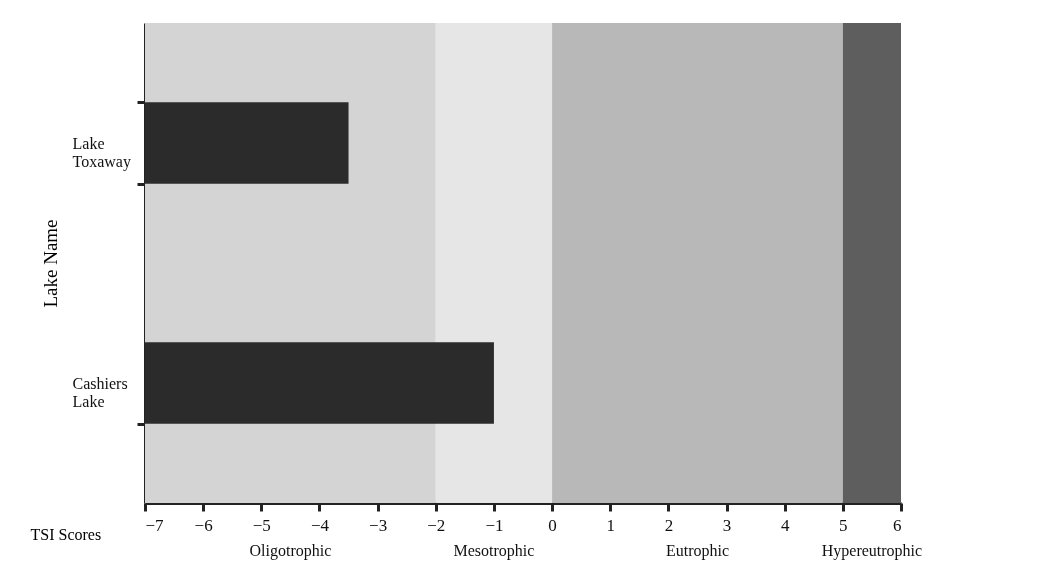 Image resolution: width=1037 pixels, height=581 pixels. Describe the element at coordinates (610, 525) in the screenshot. I see `x-tick-label: 1` at that location.